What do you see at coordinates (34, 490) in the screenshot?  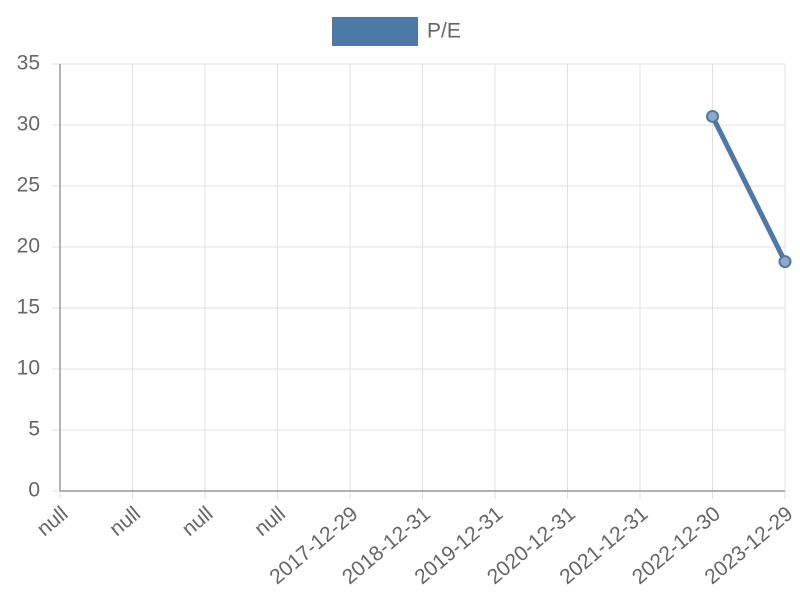 I see `y-tick-label: 0` at bounding box center [34, 490].